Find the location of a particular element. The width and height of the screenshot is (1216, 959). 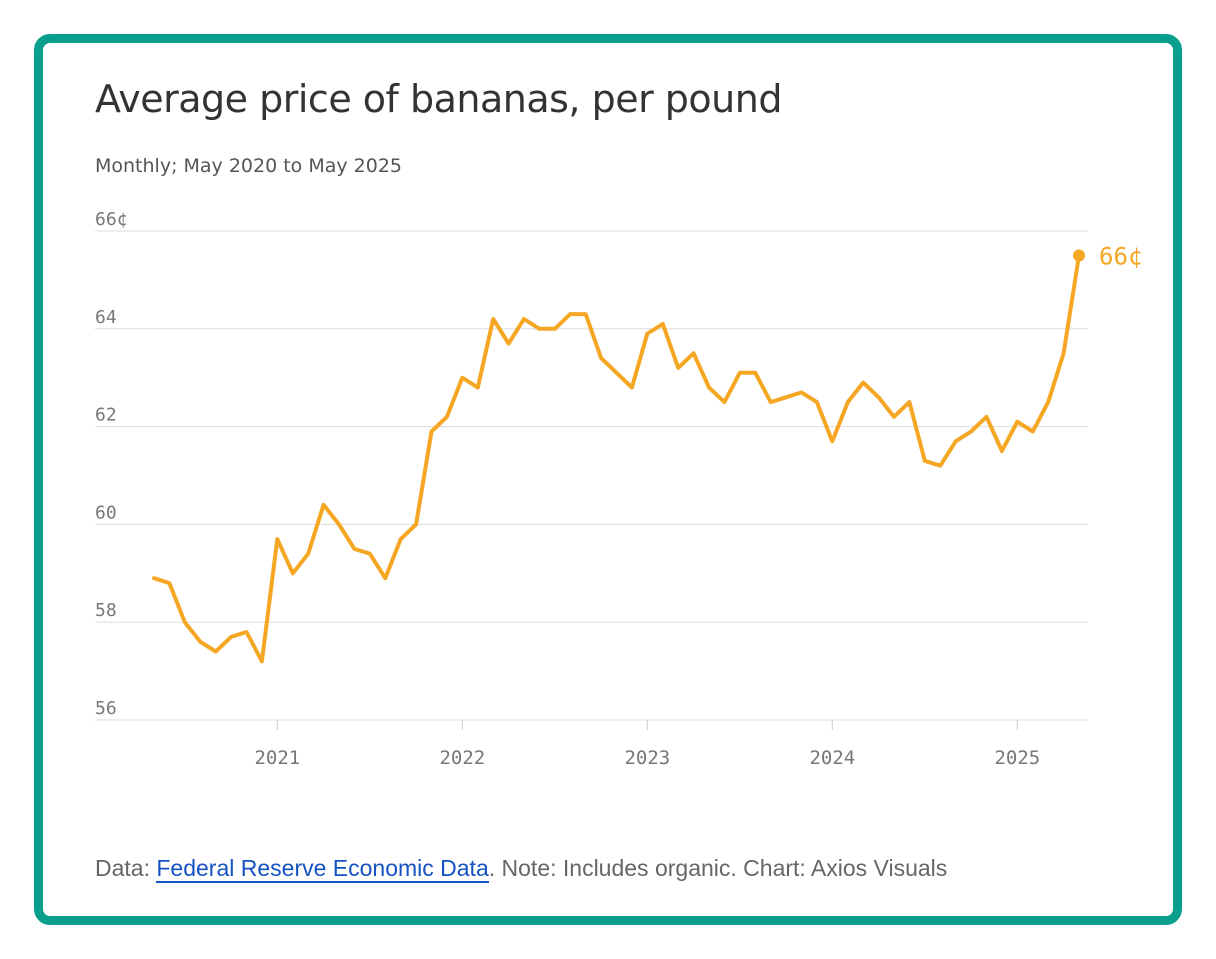

y-tick-label: 62 is located at coordinates (106, 415).